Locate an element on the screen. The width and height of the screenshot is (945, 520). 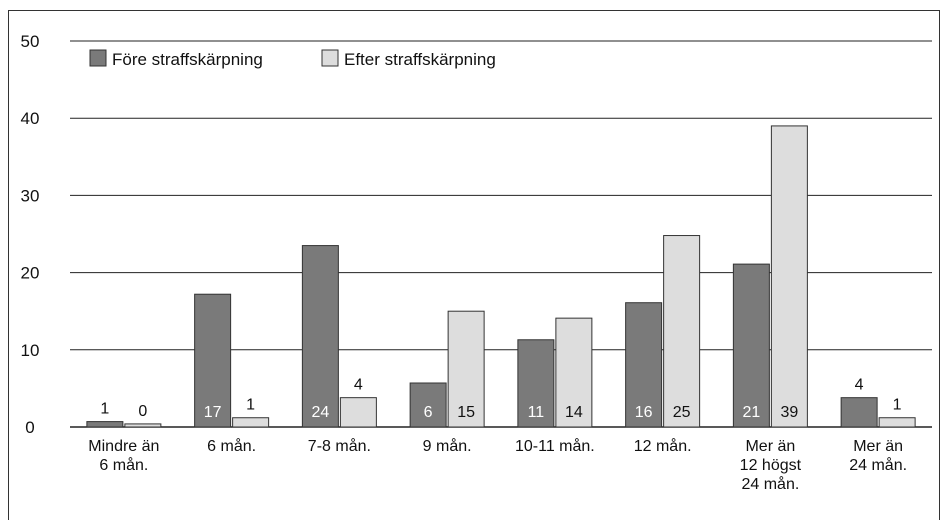
category-label: 12 mån. is located at coordinates (663, 446).